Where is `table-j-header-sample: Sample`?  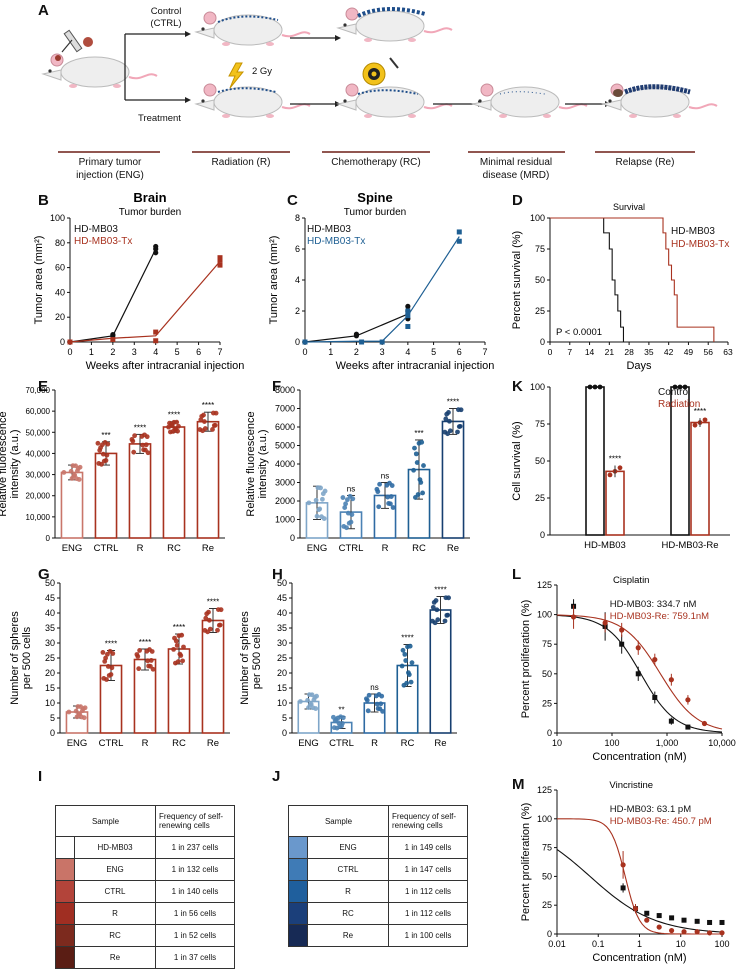
table-j-header-sample: Sample is located at coordinates (338, 821).